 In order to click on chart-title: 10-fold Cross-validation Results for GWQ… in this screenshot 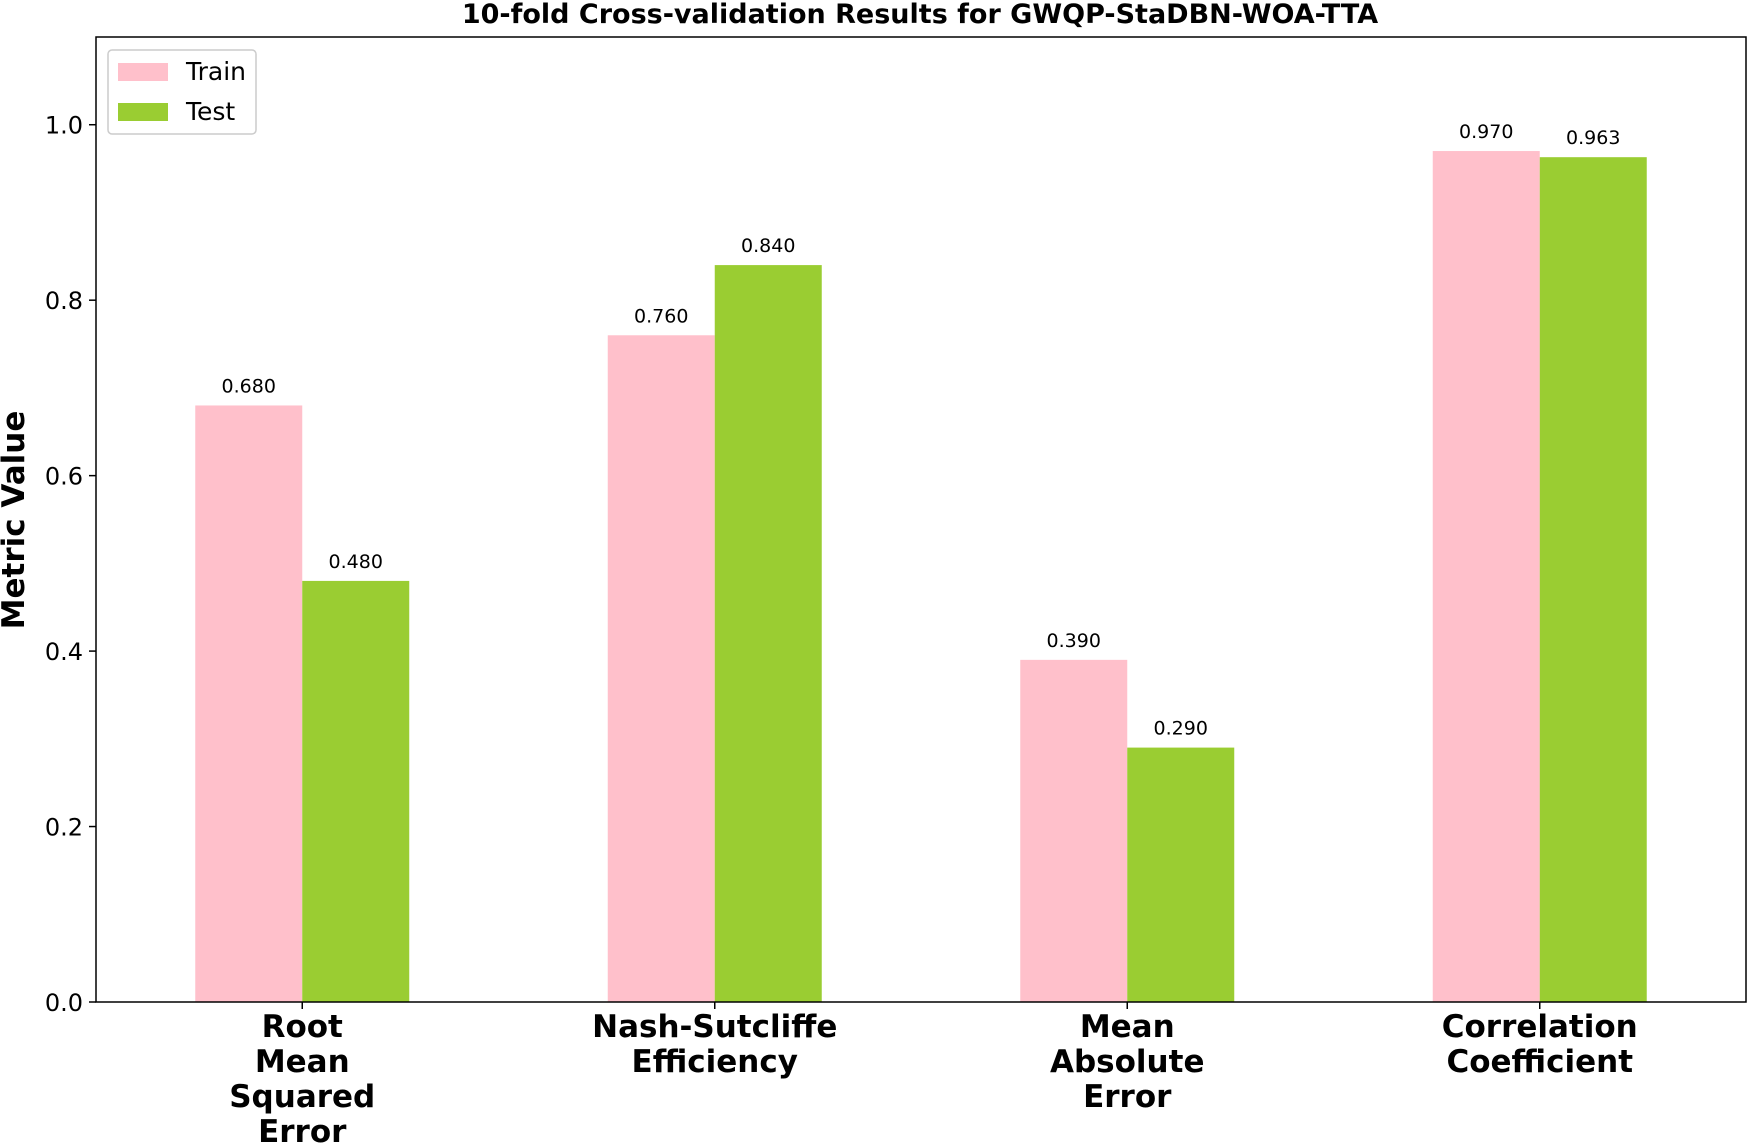, I will do `click(920, 15)`.